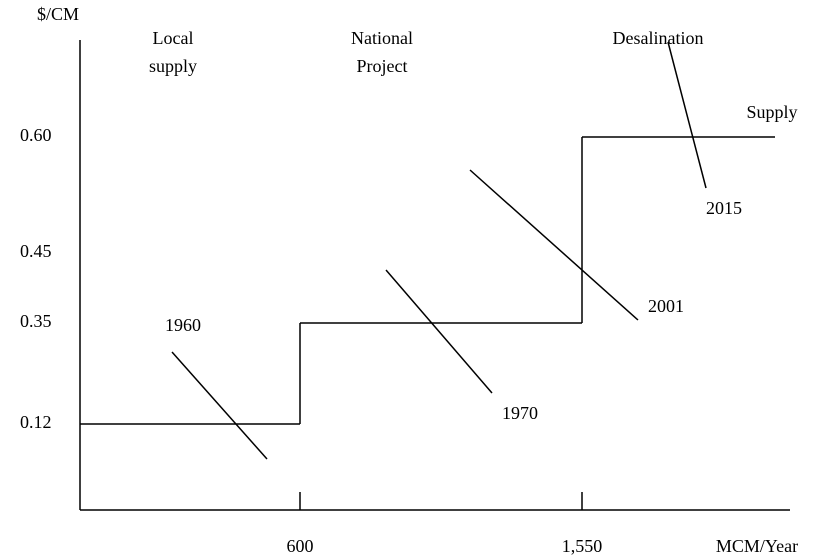  Describe the element at coordinates (666, 306) in the screenshot. I see `demand-label: 2001` at that location.